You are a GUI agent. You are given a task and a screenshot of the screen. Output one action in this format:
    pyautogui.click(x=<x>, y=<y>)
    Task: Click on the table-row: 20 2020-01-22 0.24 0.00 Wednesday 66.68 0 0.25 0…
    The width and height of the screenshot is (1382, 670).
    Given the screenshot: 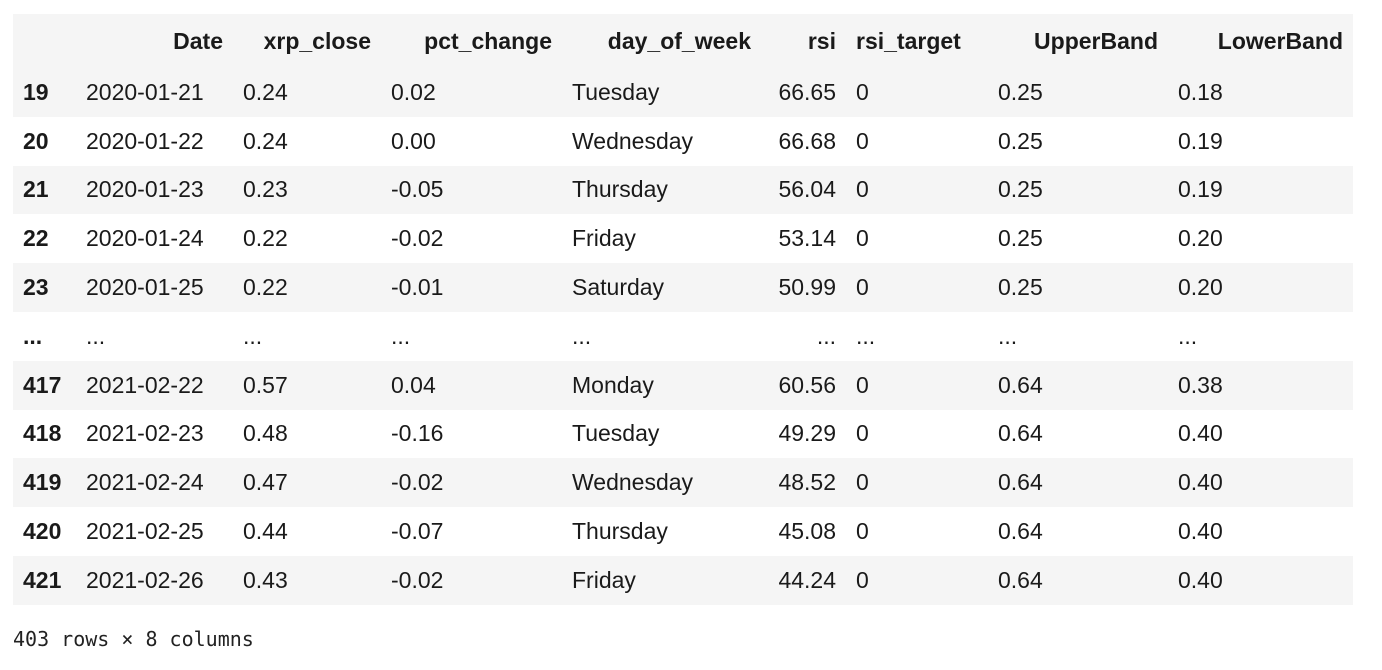 What is the action you would take?
    pyautogui.click(x=683, y=141)
    